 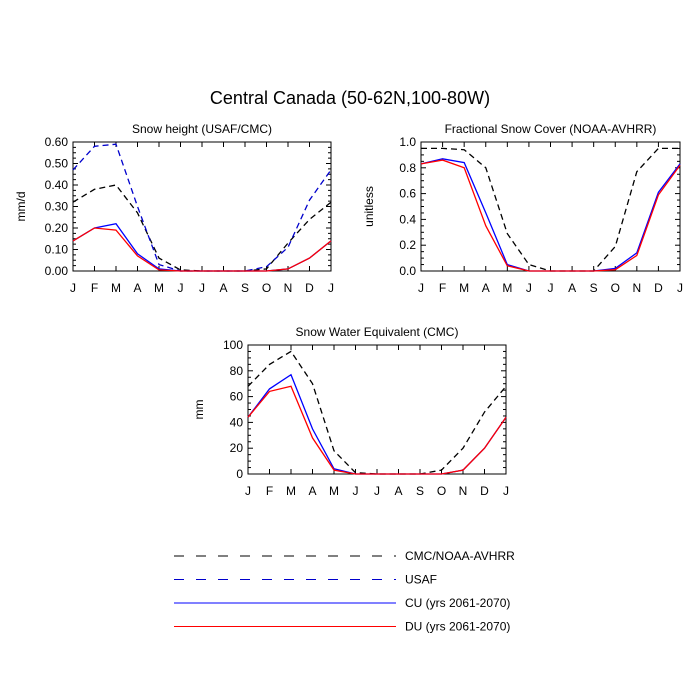 I want to click on snow-height-xtick-label: D, so click(x=309, y=288).